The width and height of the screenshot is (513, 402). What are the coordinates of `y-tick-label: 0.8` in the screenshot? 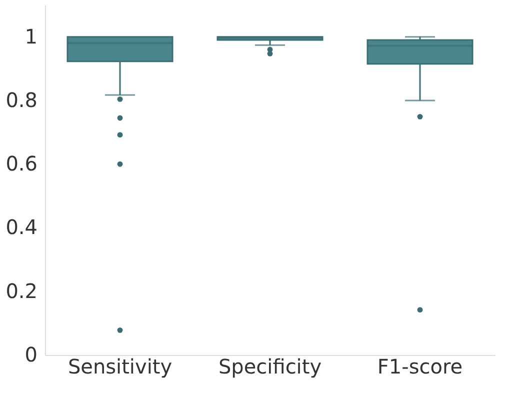 It's located at (22, 100).